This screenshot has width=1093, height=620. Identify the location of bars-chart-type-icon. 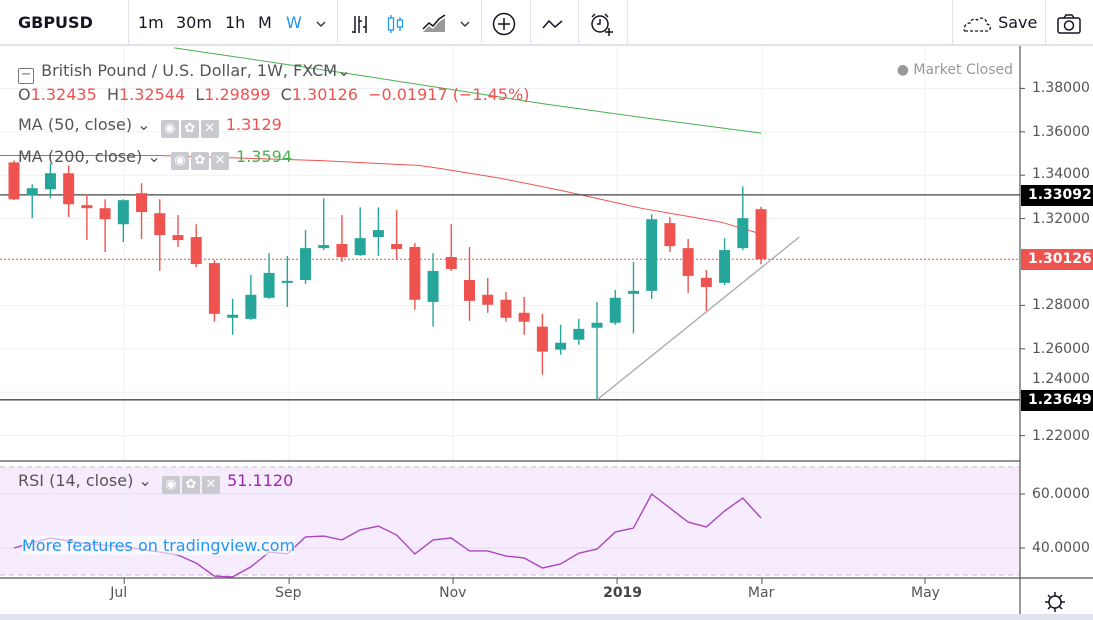
(361, 23).